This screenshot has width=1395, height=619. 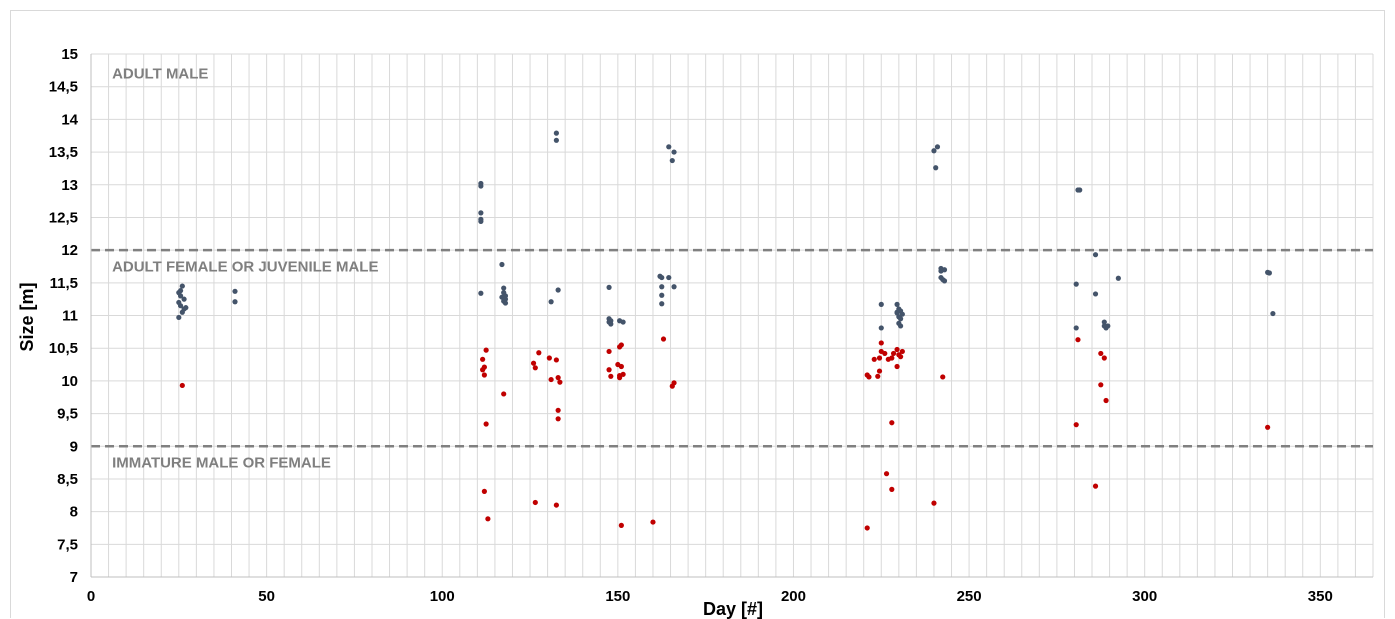 What do you see at coordinates (1320, 596) in the screenshot?
I see `x-tick-label: 350` at bounding box center [1320, 596].